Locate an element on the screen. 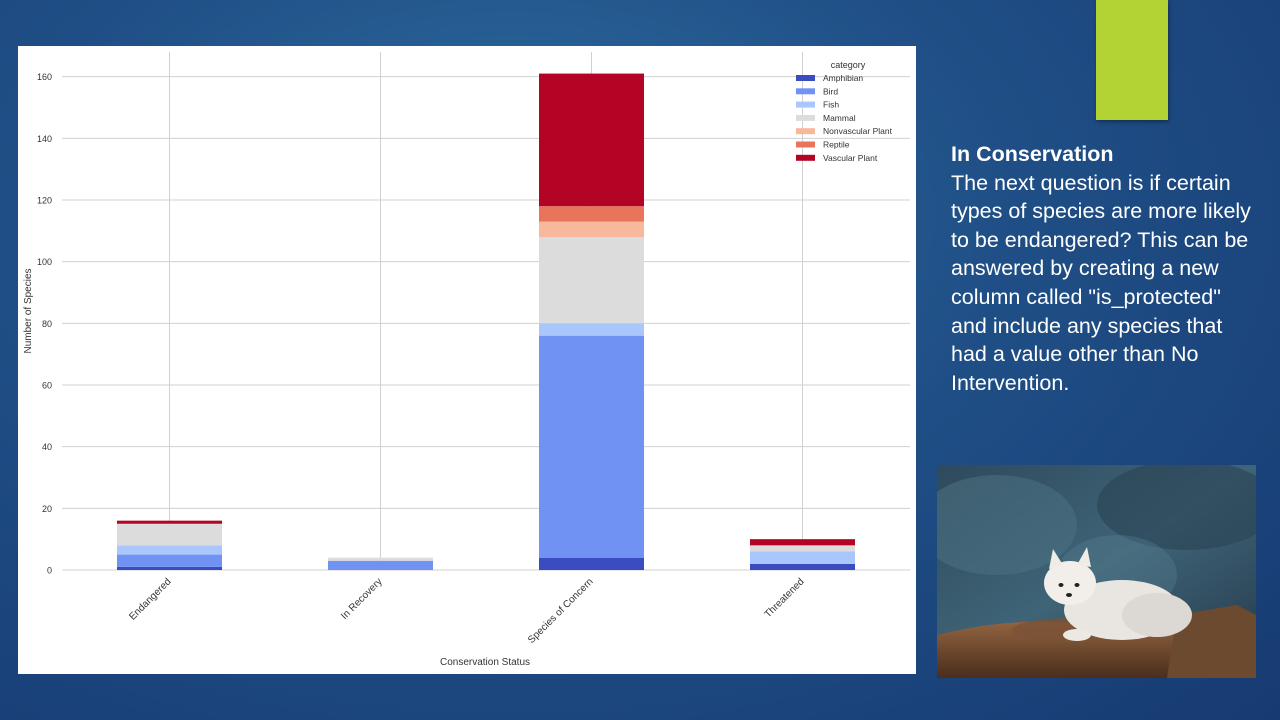 The height and width of the screenshot is (720, 1280). x-tick-label: Threatened is located at coordinates (785, 598).